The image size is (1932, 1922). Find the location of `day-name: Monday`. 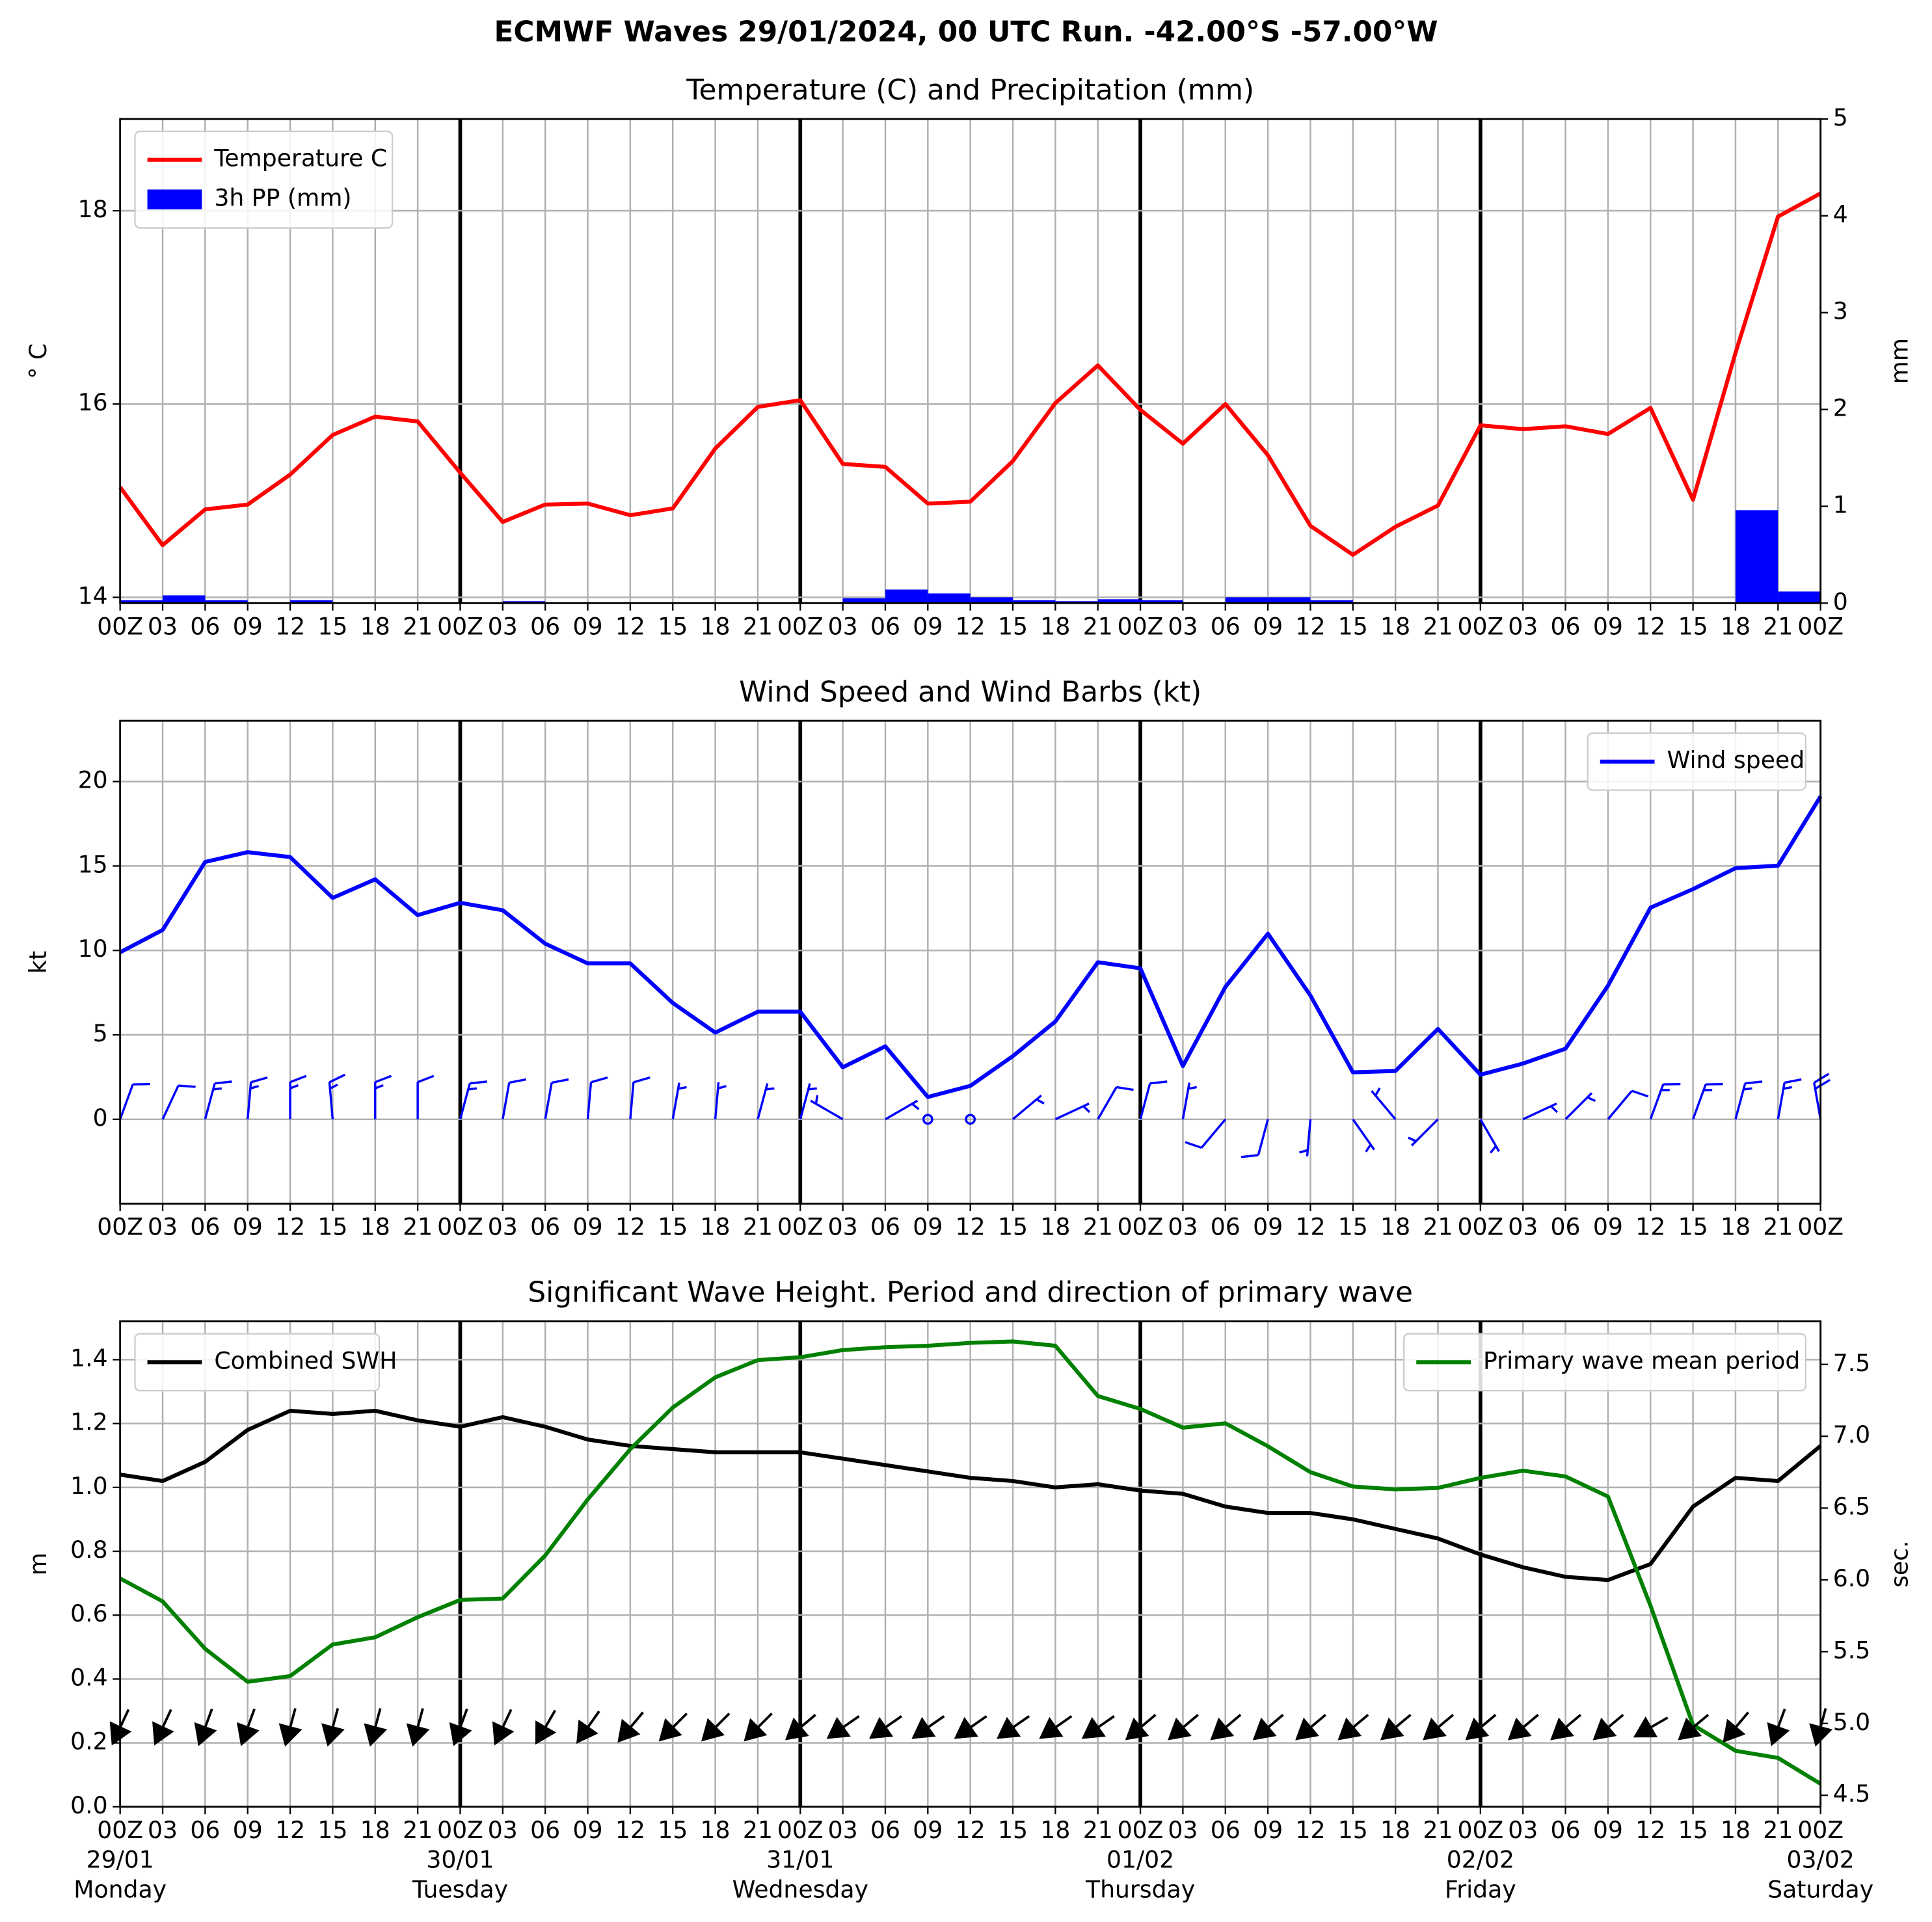

day-name: Monday is located at coordinates (120, 1889).